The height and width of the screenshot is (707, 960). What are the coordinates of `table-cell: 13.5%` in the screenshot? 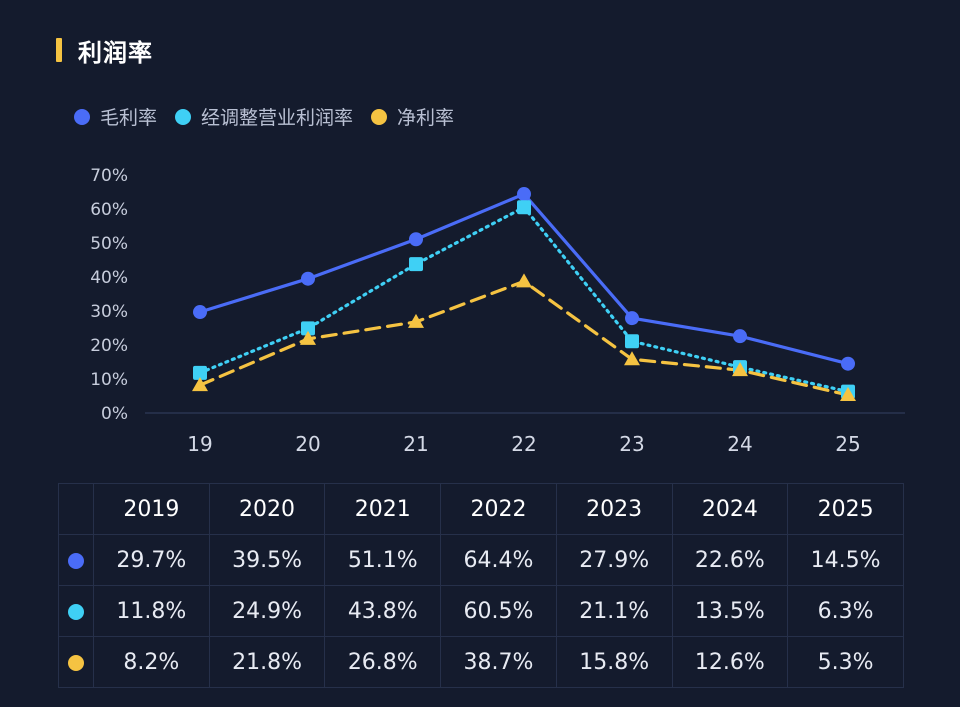 It's located at (730, 611).